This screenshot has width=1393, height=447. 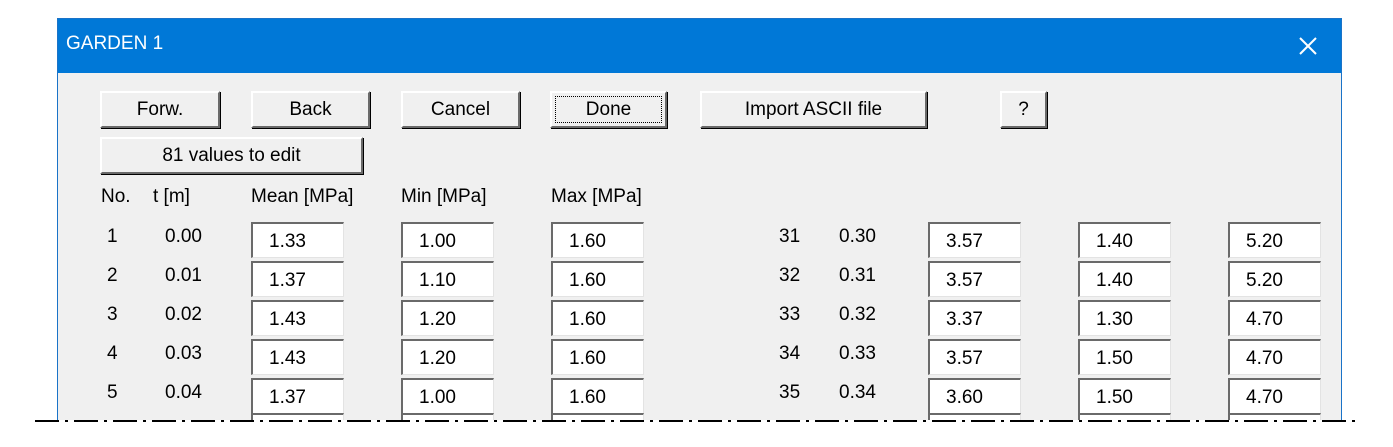 I want to click on depth-label: 0.30, so click(x=857, y=236).